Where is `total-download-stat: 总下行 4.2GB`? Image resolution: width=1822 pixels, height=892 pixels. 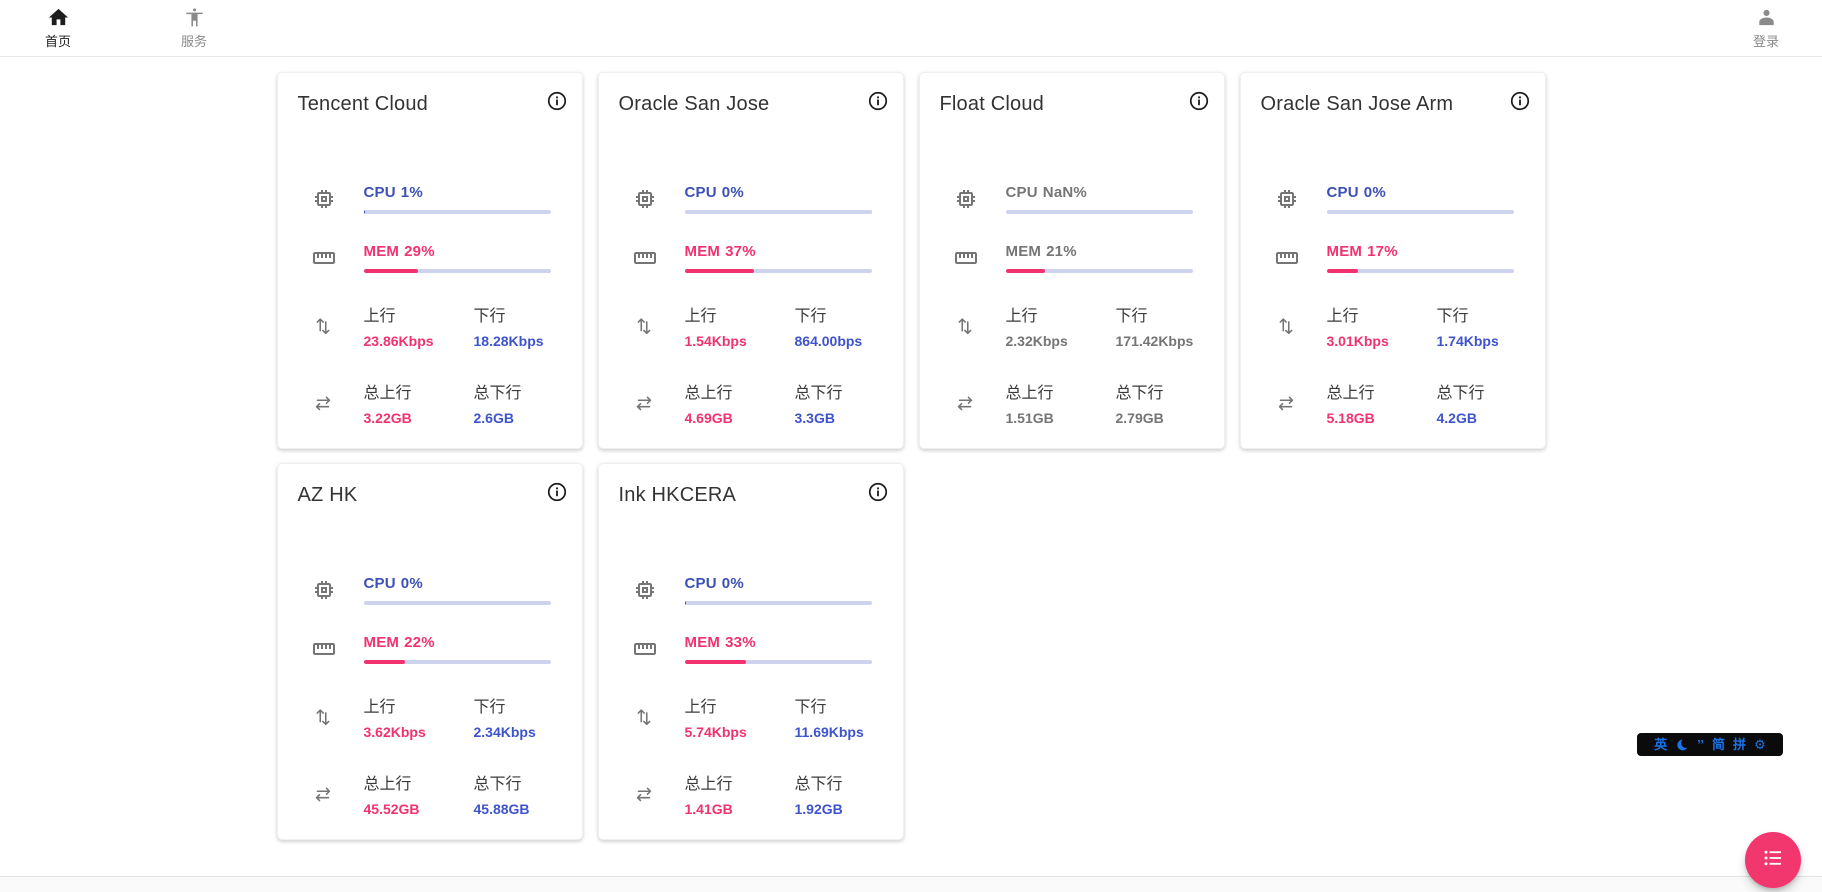
total-download-stat: 总下行 4.2GB is located at coordinates (1492, 402).